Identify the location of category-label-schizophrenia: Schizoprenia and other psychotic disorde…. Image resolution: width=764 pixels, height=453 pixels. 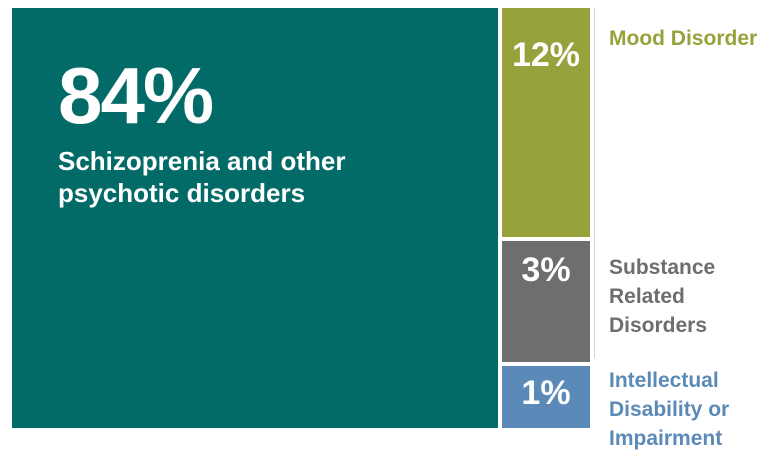
(202, 177).